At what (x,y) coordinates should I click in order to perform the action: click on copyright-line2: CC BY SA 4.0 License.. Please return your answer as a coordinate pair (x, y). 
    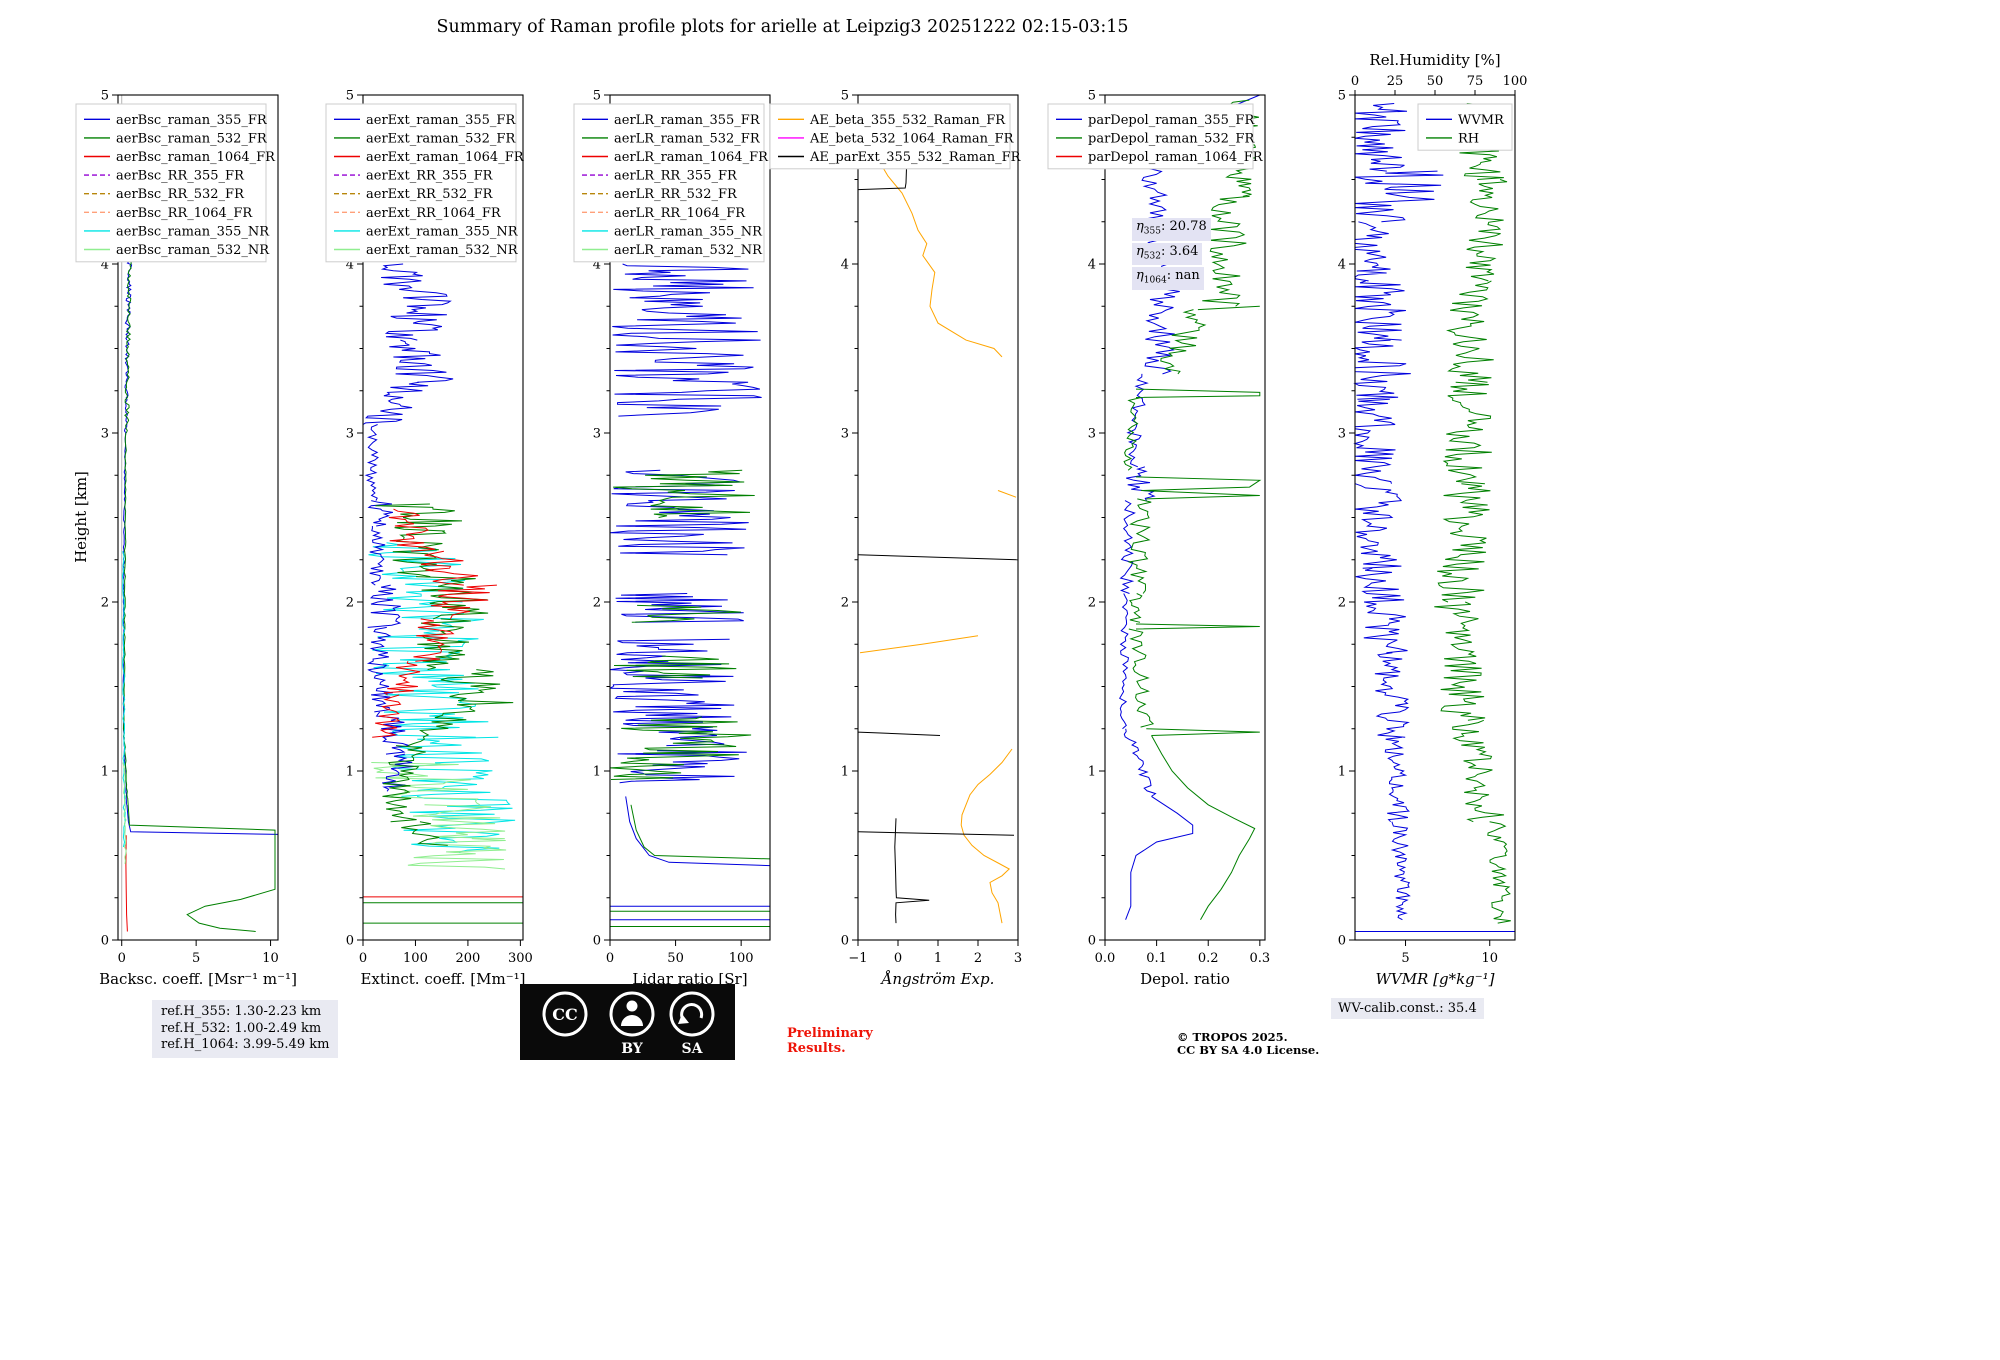
    Looking at the image, I should click on (1248, 1050).